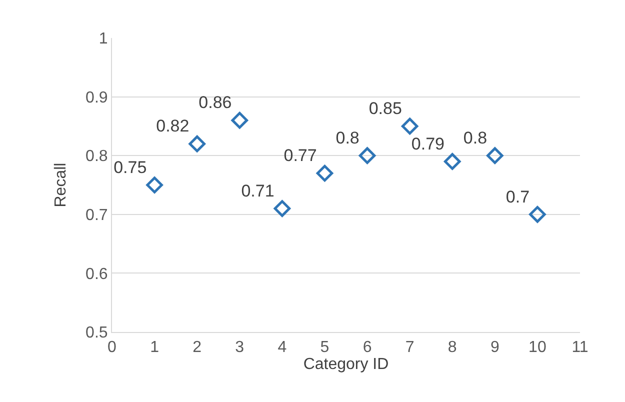 This screenshot has width=625, height=402. What do you see at coordinates (197, 347) in the screenshot?
I see `x-tick-label: 2` at bounding box center [197, 347].